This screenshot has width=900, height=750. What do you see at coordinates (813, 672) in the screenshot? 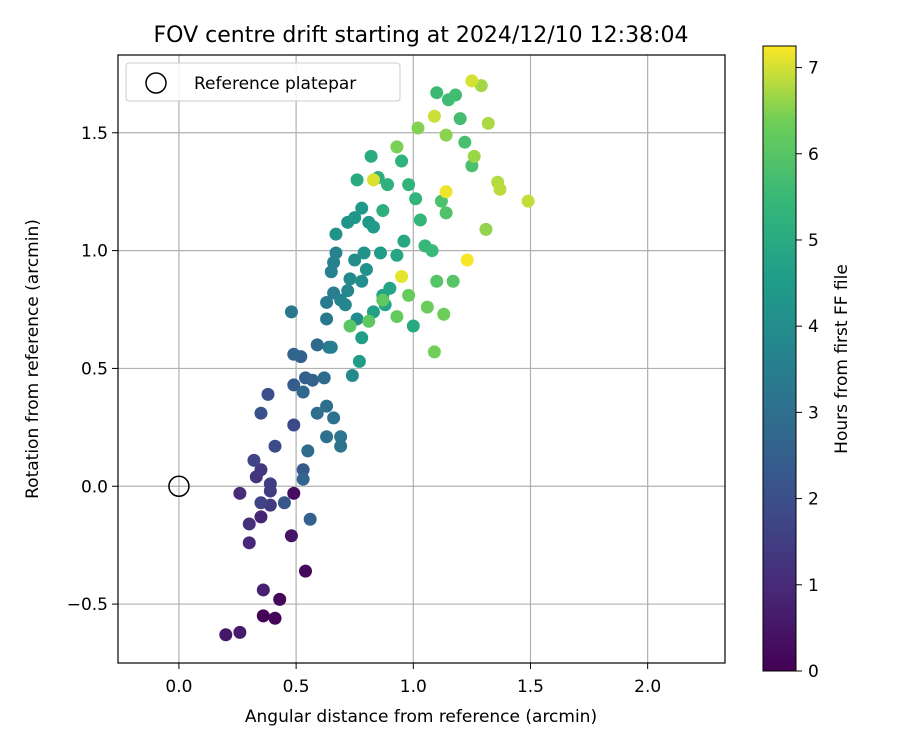
I see `colorbar-tick-label: 0` at bounding box center [813, 672].